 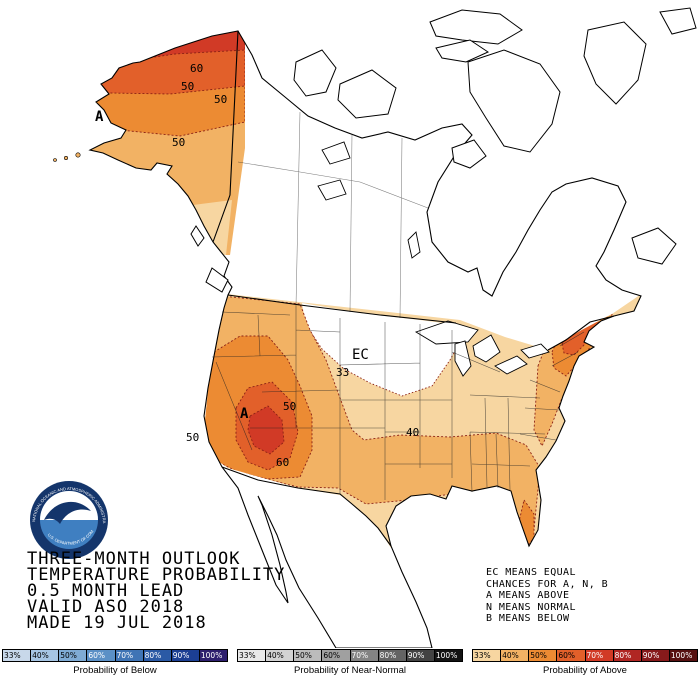 What do you see at coordinates (117, 623) in the screenshot?
I see `title-line-made: MADE 19 JUL 2018` at bounding box center [117, 623].